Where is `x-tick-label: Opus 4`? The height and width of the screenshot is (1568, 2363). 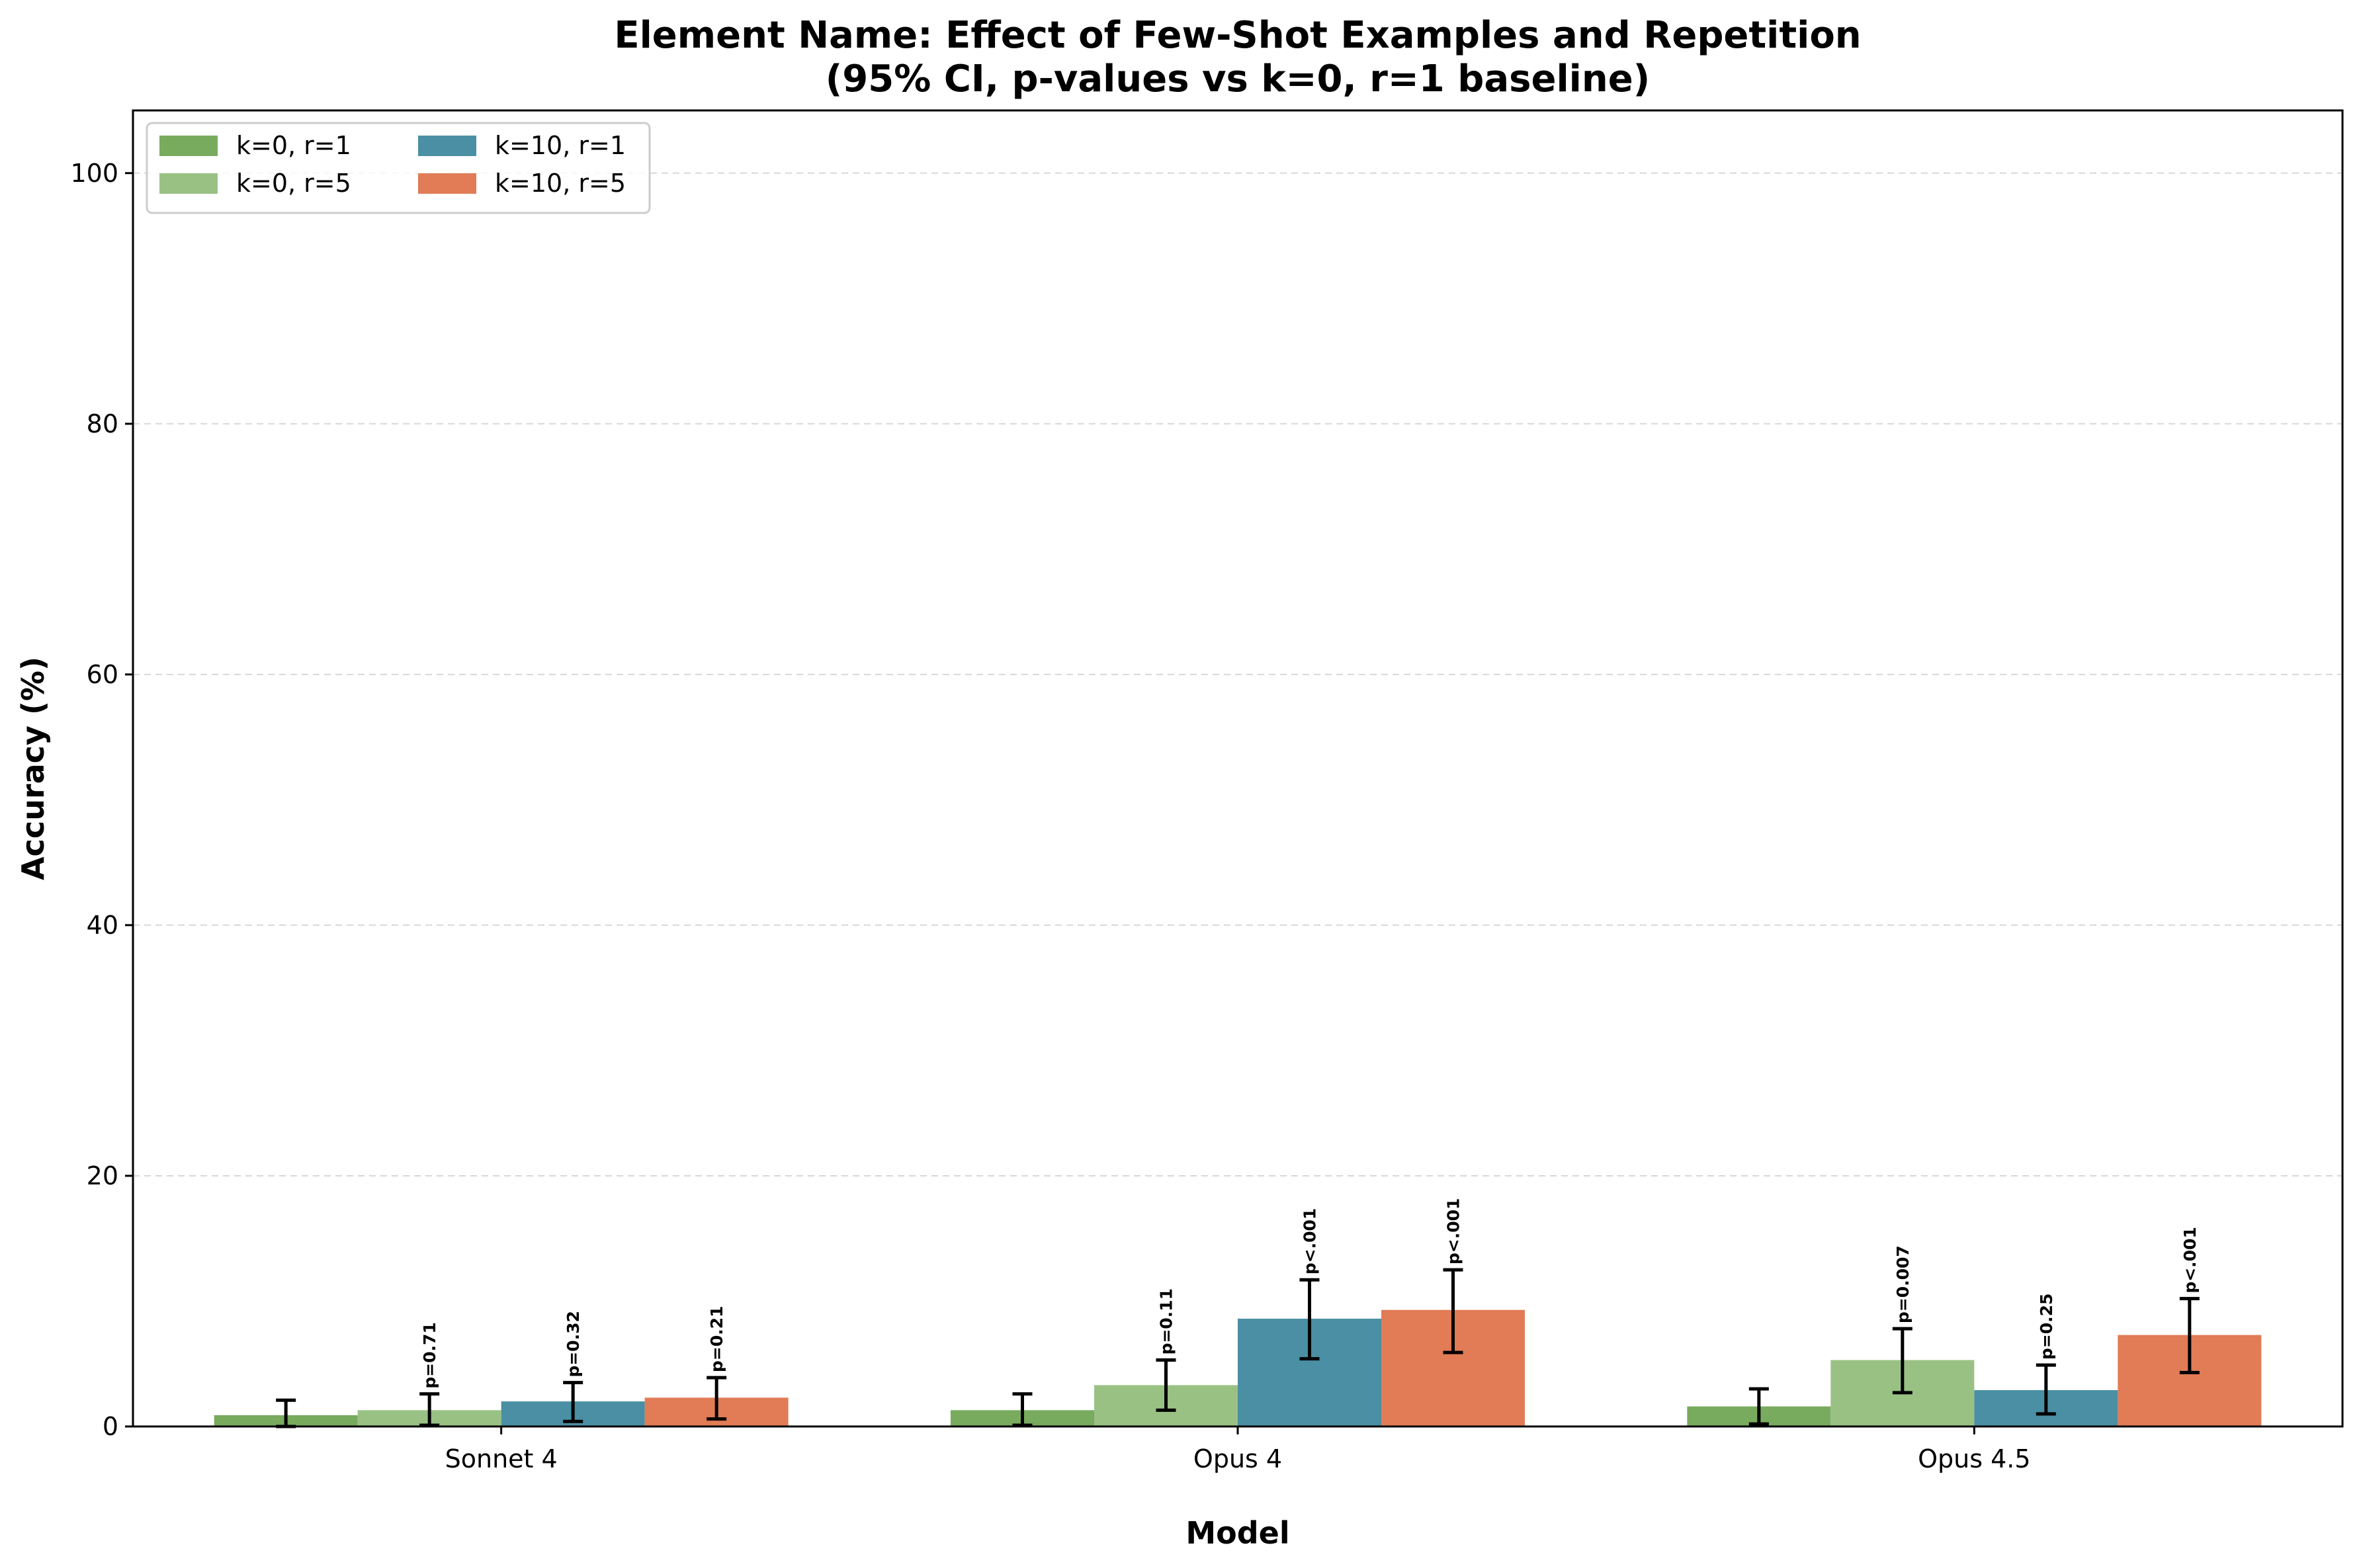
x-tick-label: Opus 4 is located at coordinates (1237, 1458).